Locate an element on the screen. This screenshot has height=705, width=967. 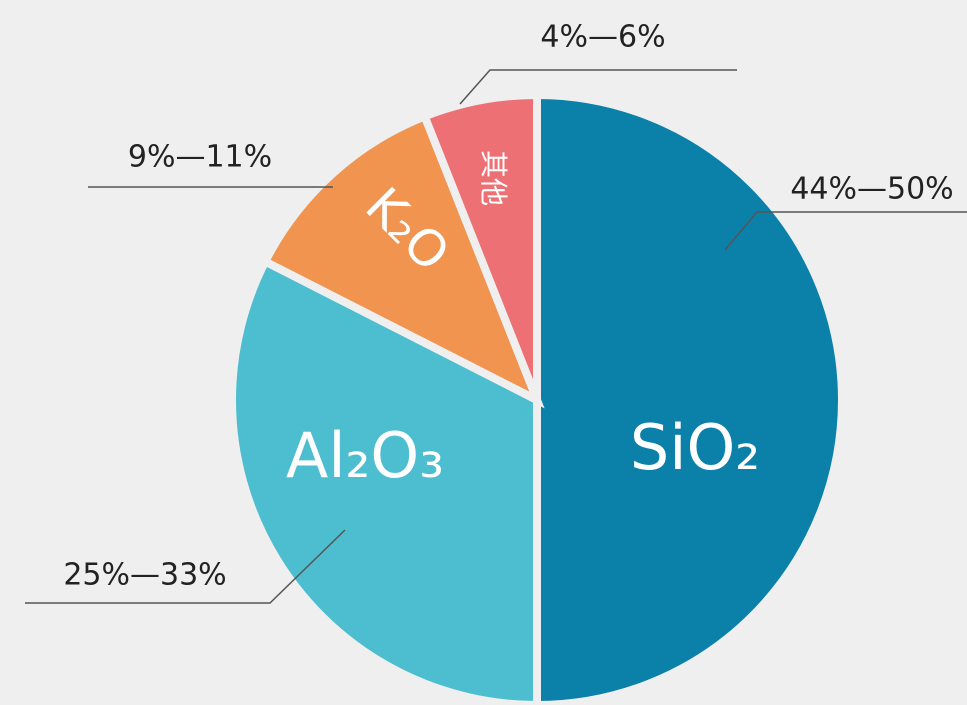
slice-label: 其他 is located at coordinates (493, 178).